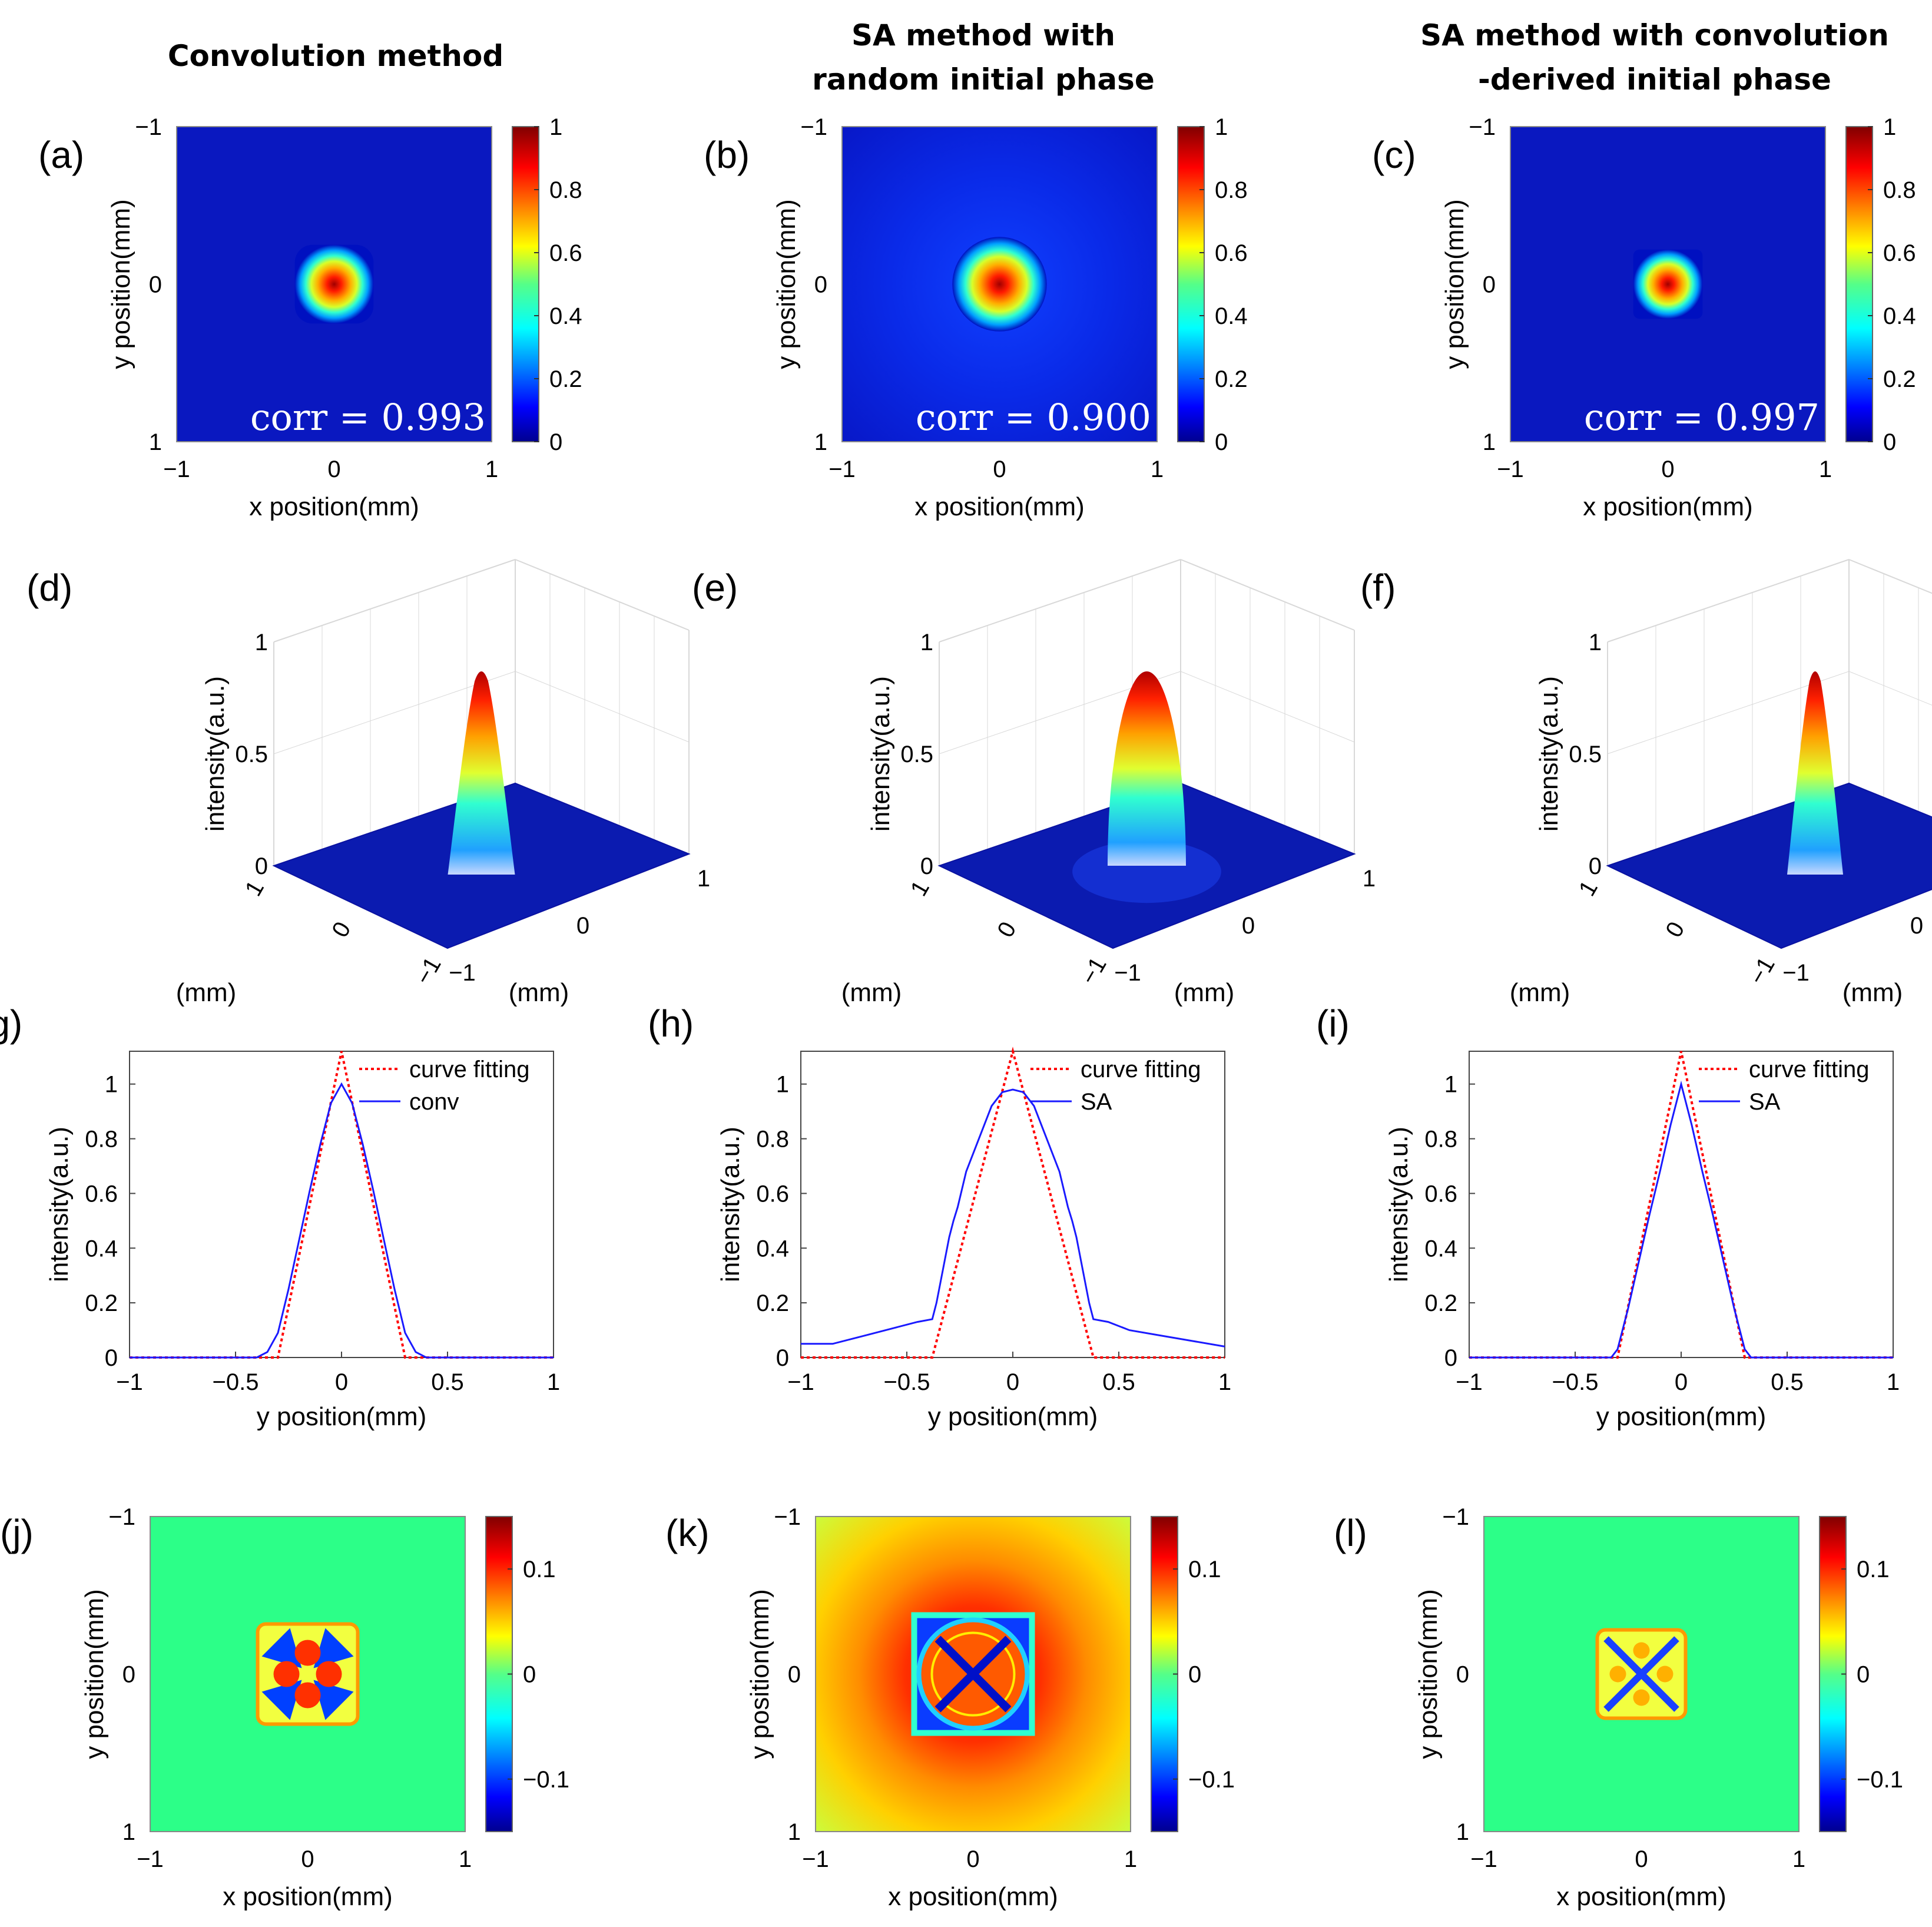  What do you see at coordinates (333, 1700) in the screenshot?
I see `residual-lobe-blue` at bounding box center [333, 1700].